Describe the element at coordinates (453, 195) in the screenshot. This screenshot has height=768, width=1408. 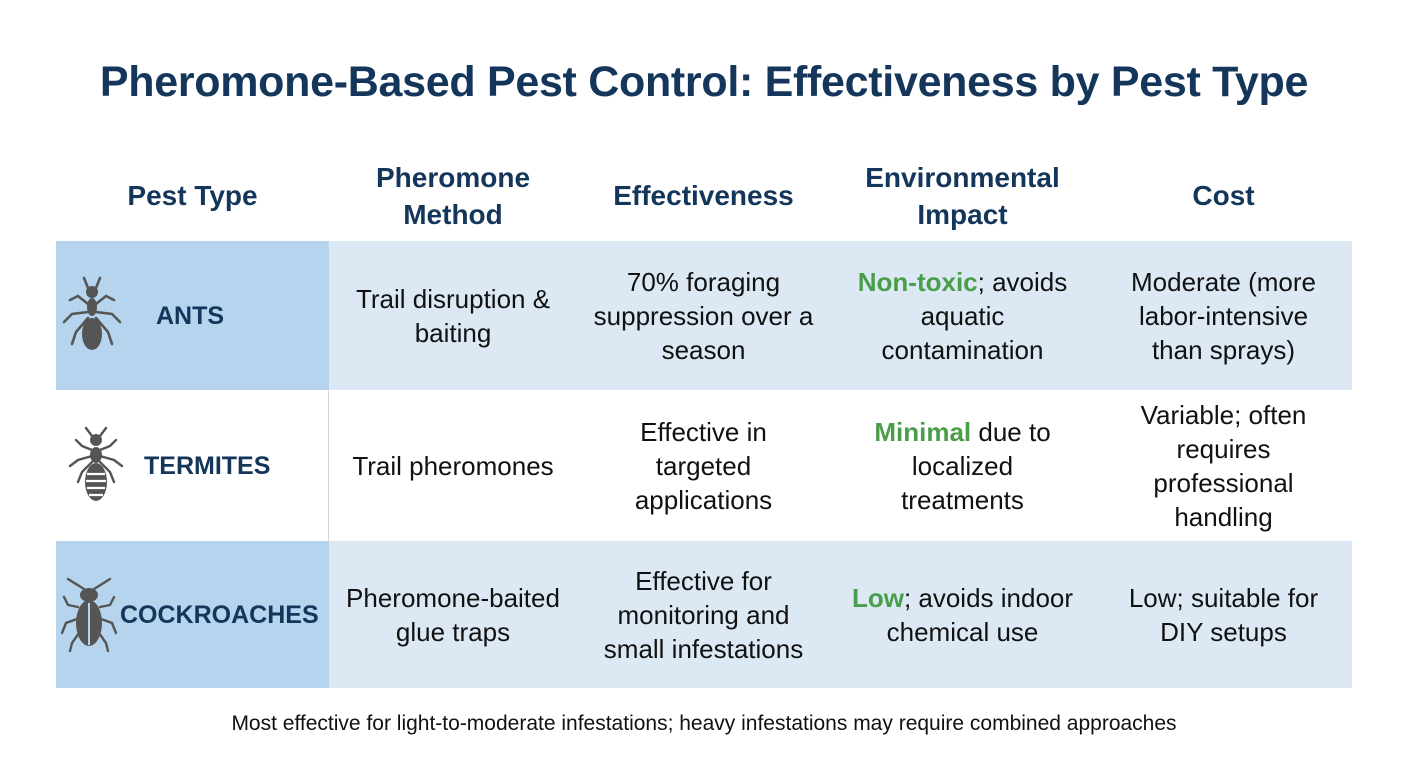
I see `header-pheromone-method: Pheromone Method` at that location.